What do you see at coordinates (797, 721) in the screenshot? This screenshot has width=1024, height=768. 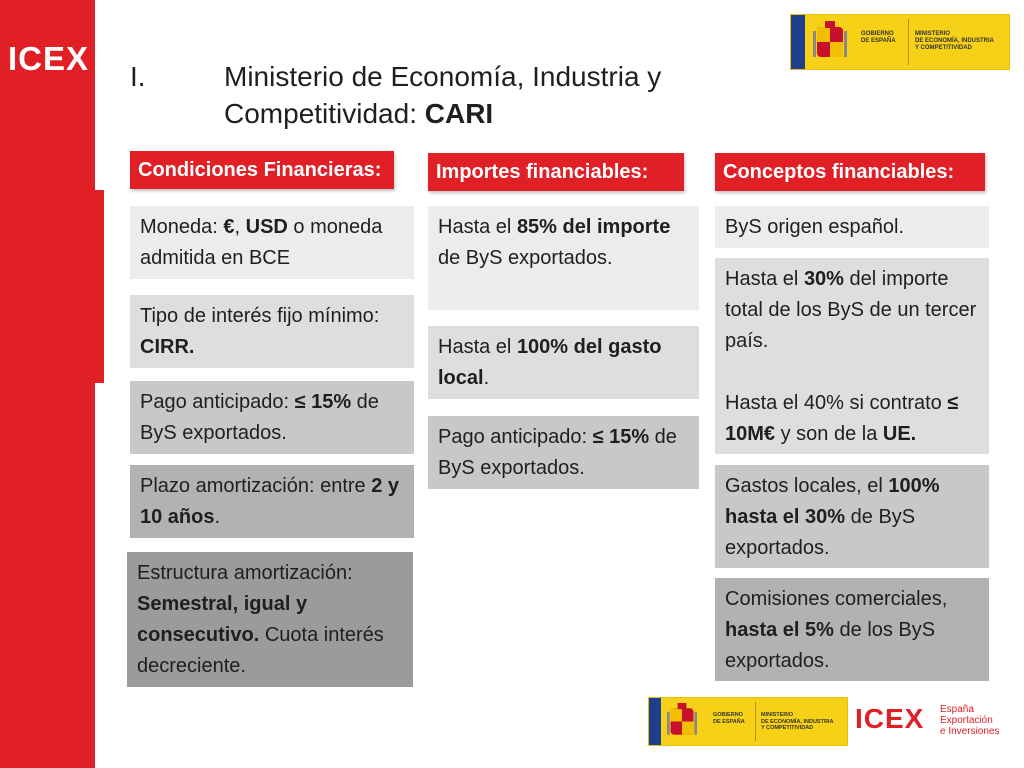 I see `footer-ministerio-line2: DE ECONOMÍA, INDUSTRIA` at bounding box center [797, 721].